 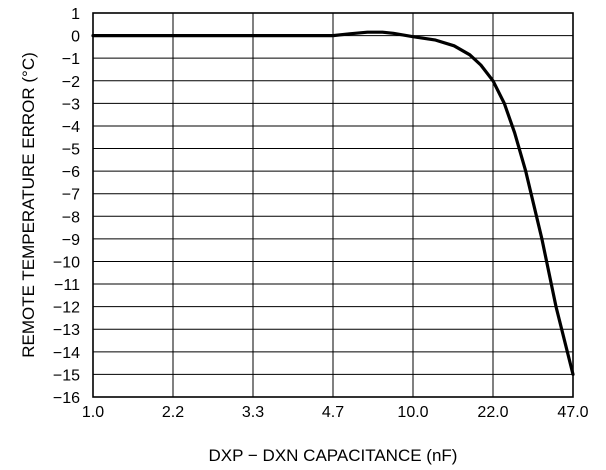 What do you see at coordinates (71, 240) in the screenshot?
I see `y-tick-label: −9` at bounding box center [71, 240].